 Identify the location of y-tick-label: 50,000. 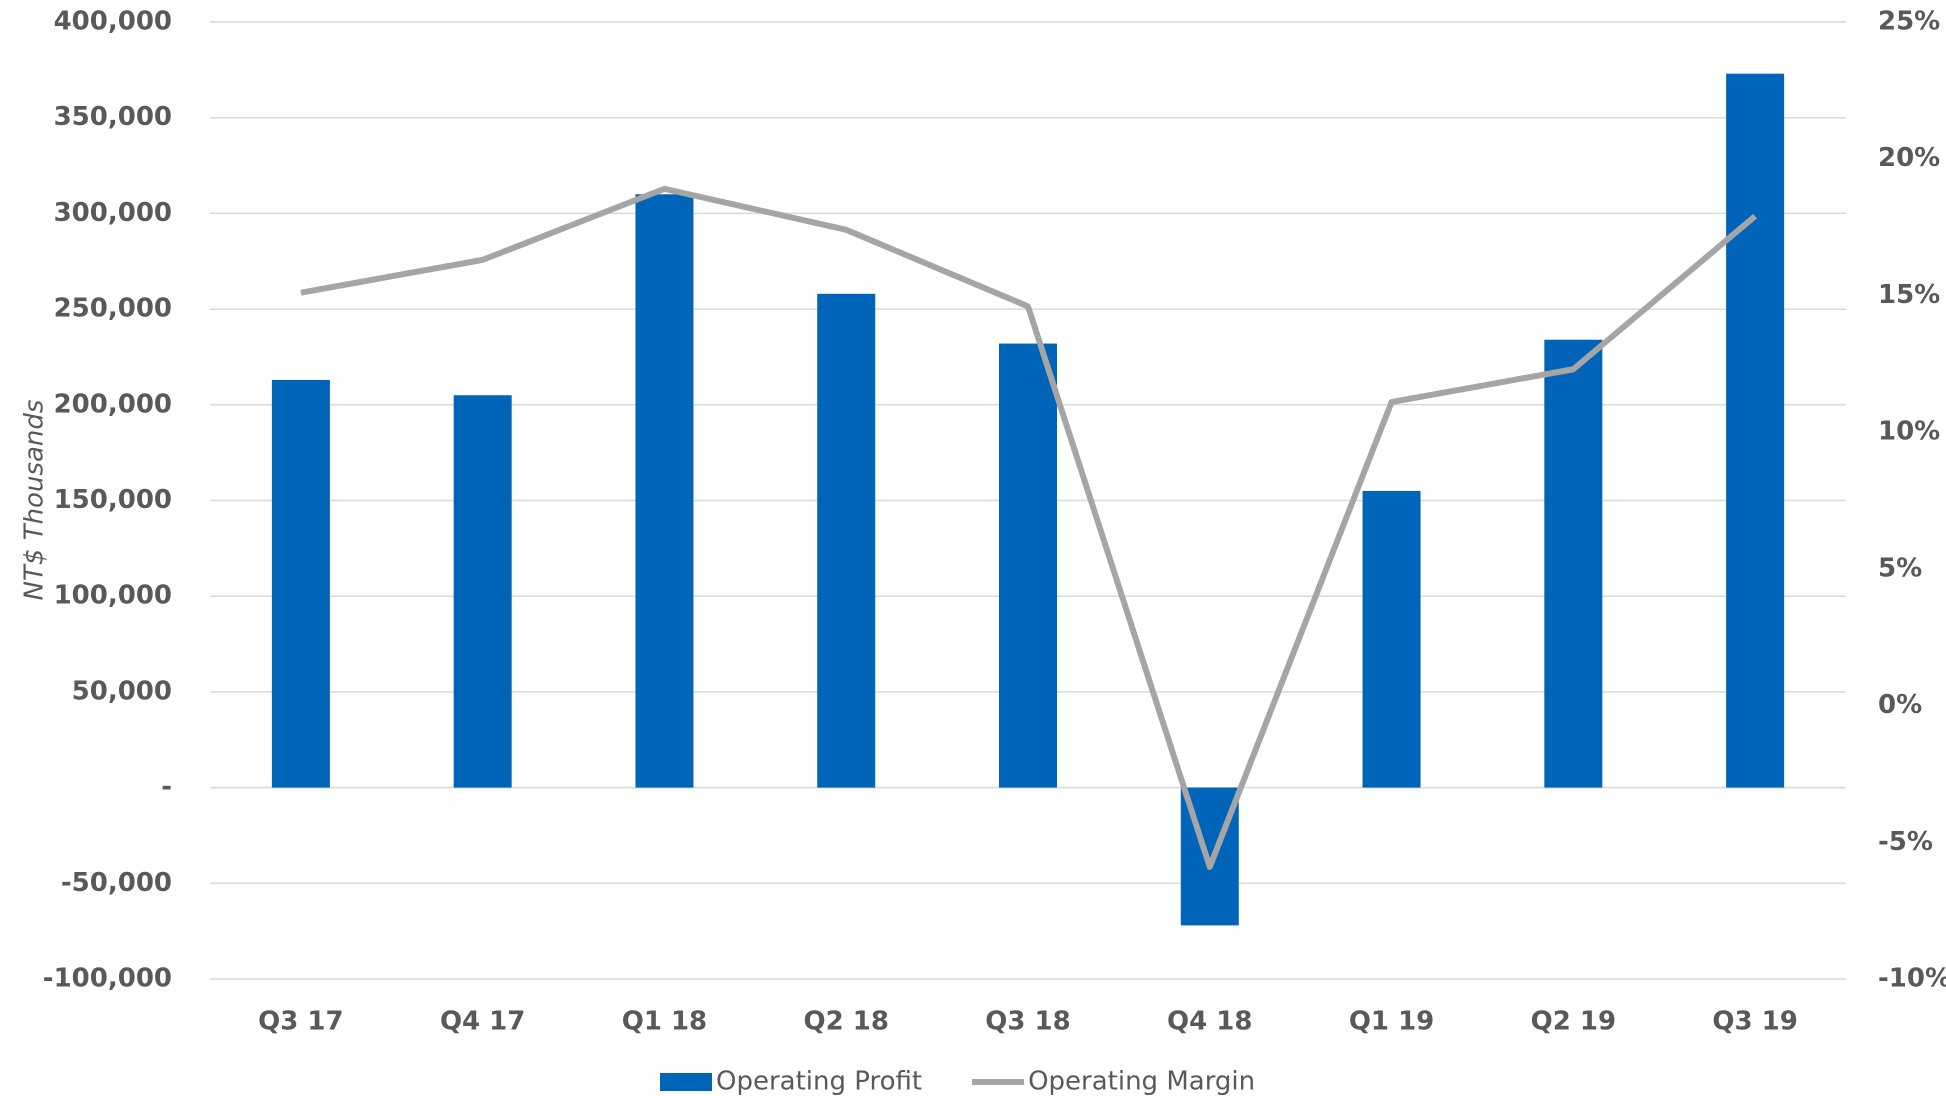
(122, 691).